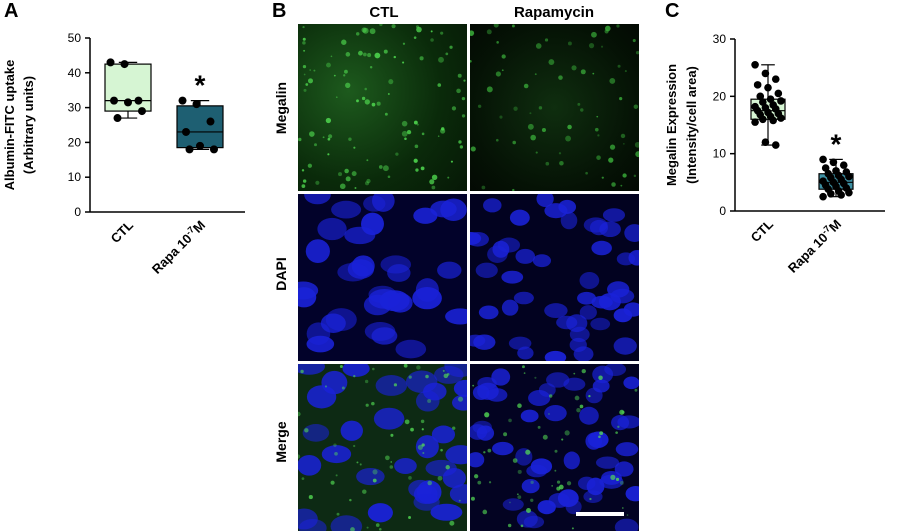  Describe the element at coordinates (28, 125) in the screenshot. I see `y-axis-label-units: (Arbitrary units)` at that location.